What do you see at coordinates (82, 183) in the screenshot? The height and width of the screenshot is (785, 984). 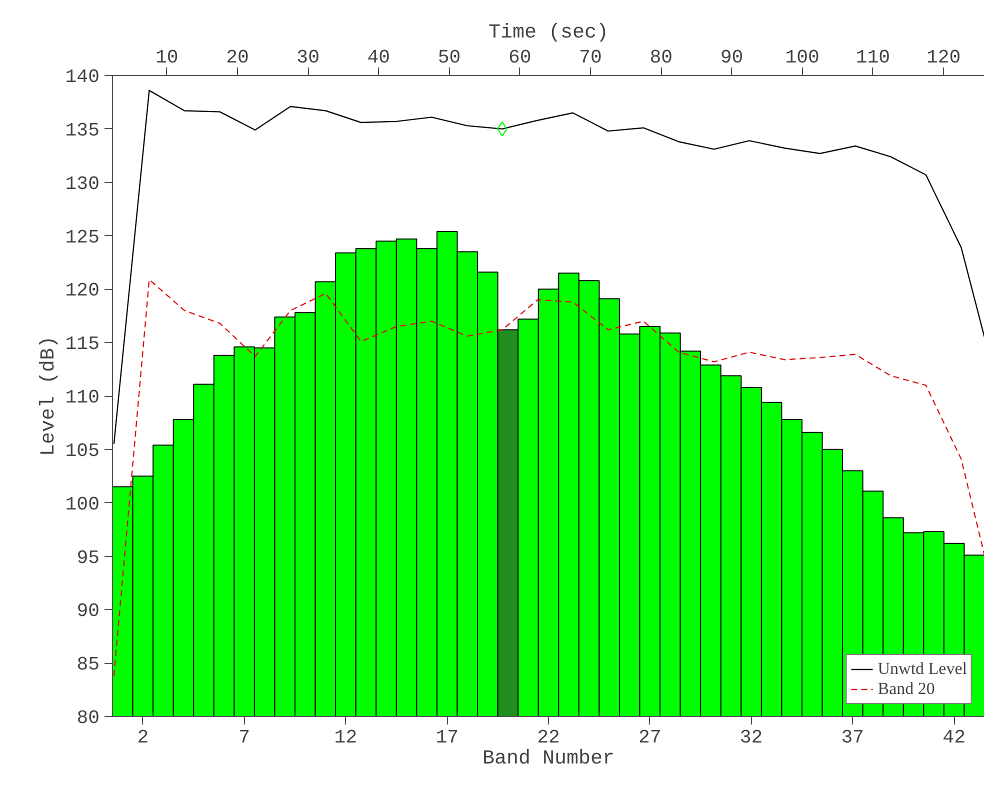 I see `y-tick-label: 130` at bounding box center [82, 183].